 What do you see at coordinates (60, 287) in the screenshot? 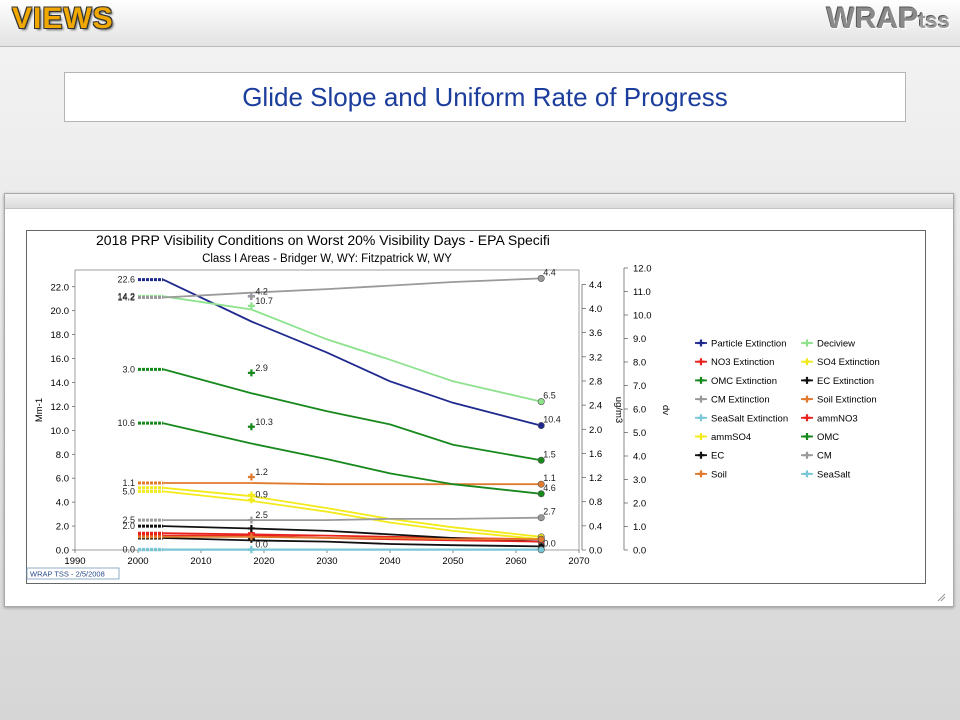
I see `y-tick-label: 22.0` at bounding box center [60, 287].